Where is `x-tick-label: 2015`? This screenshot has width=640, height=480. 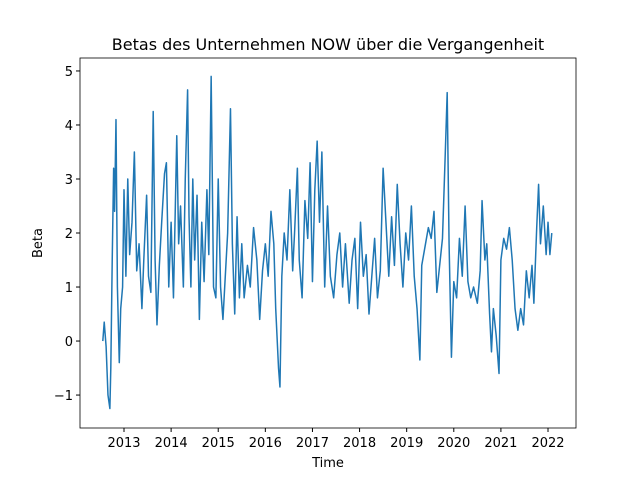
x-tick-label: 2015 is located at coordinates (218, 443).